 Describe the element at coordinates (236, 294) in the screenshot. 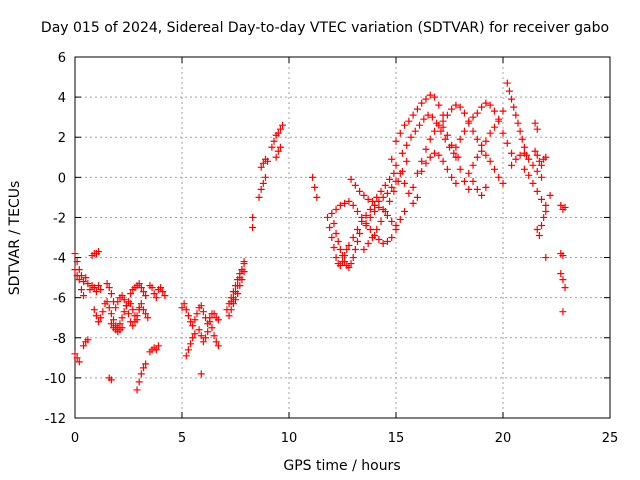

I see `series-s23` at that location.